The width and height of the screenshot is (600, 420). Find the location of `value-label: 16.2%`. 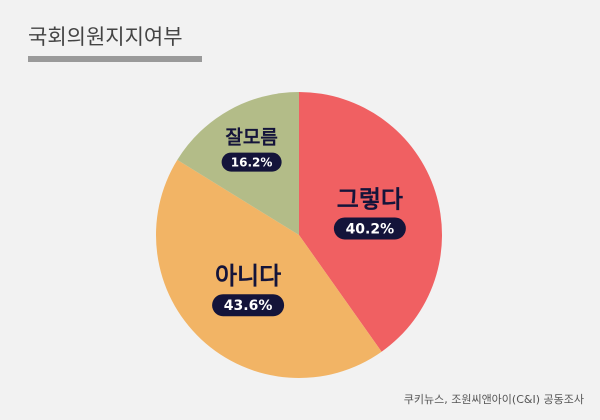

value-label: 16.2% is located at coordinates (252, 163).